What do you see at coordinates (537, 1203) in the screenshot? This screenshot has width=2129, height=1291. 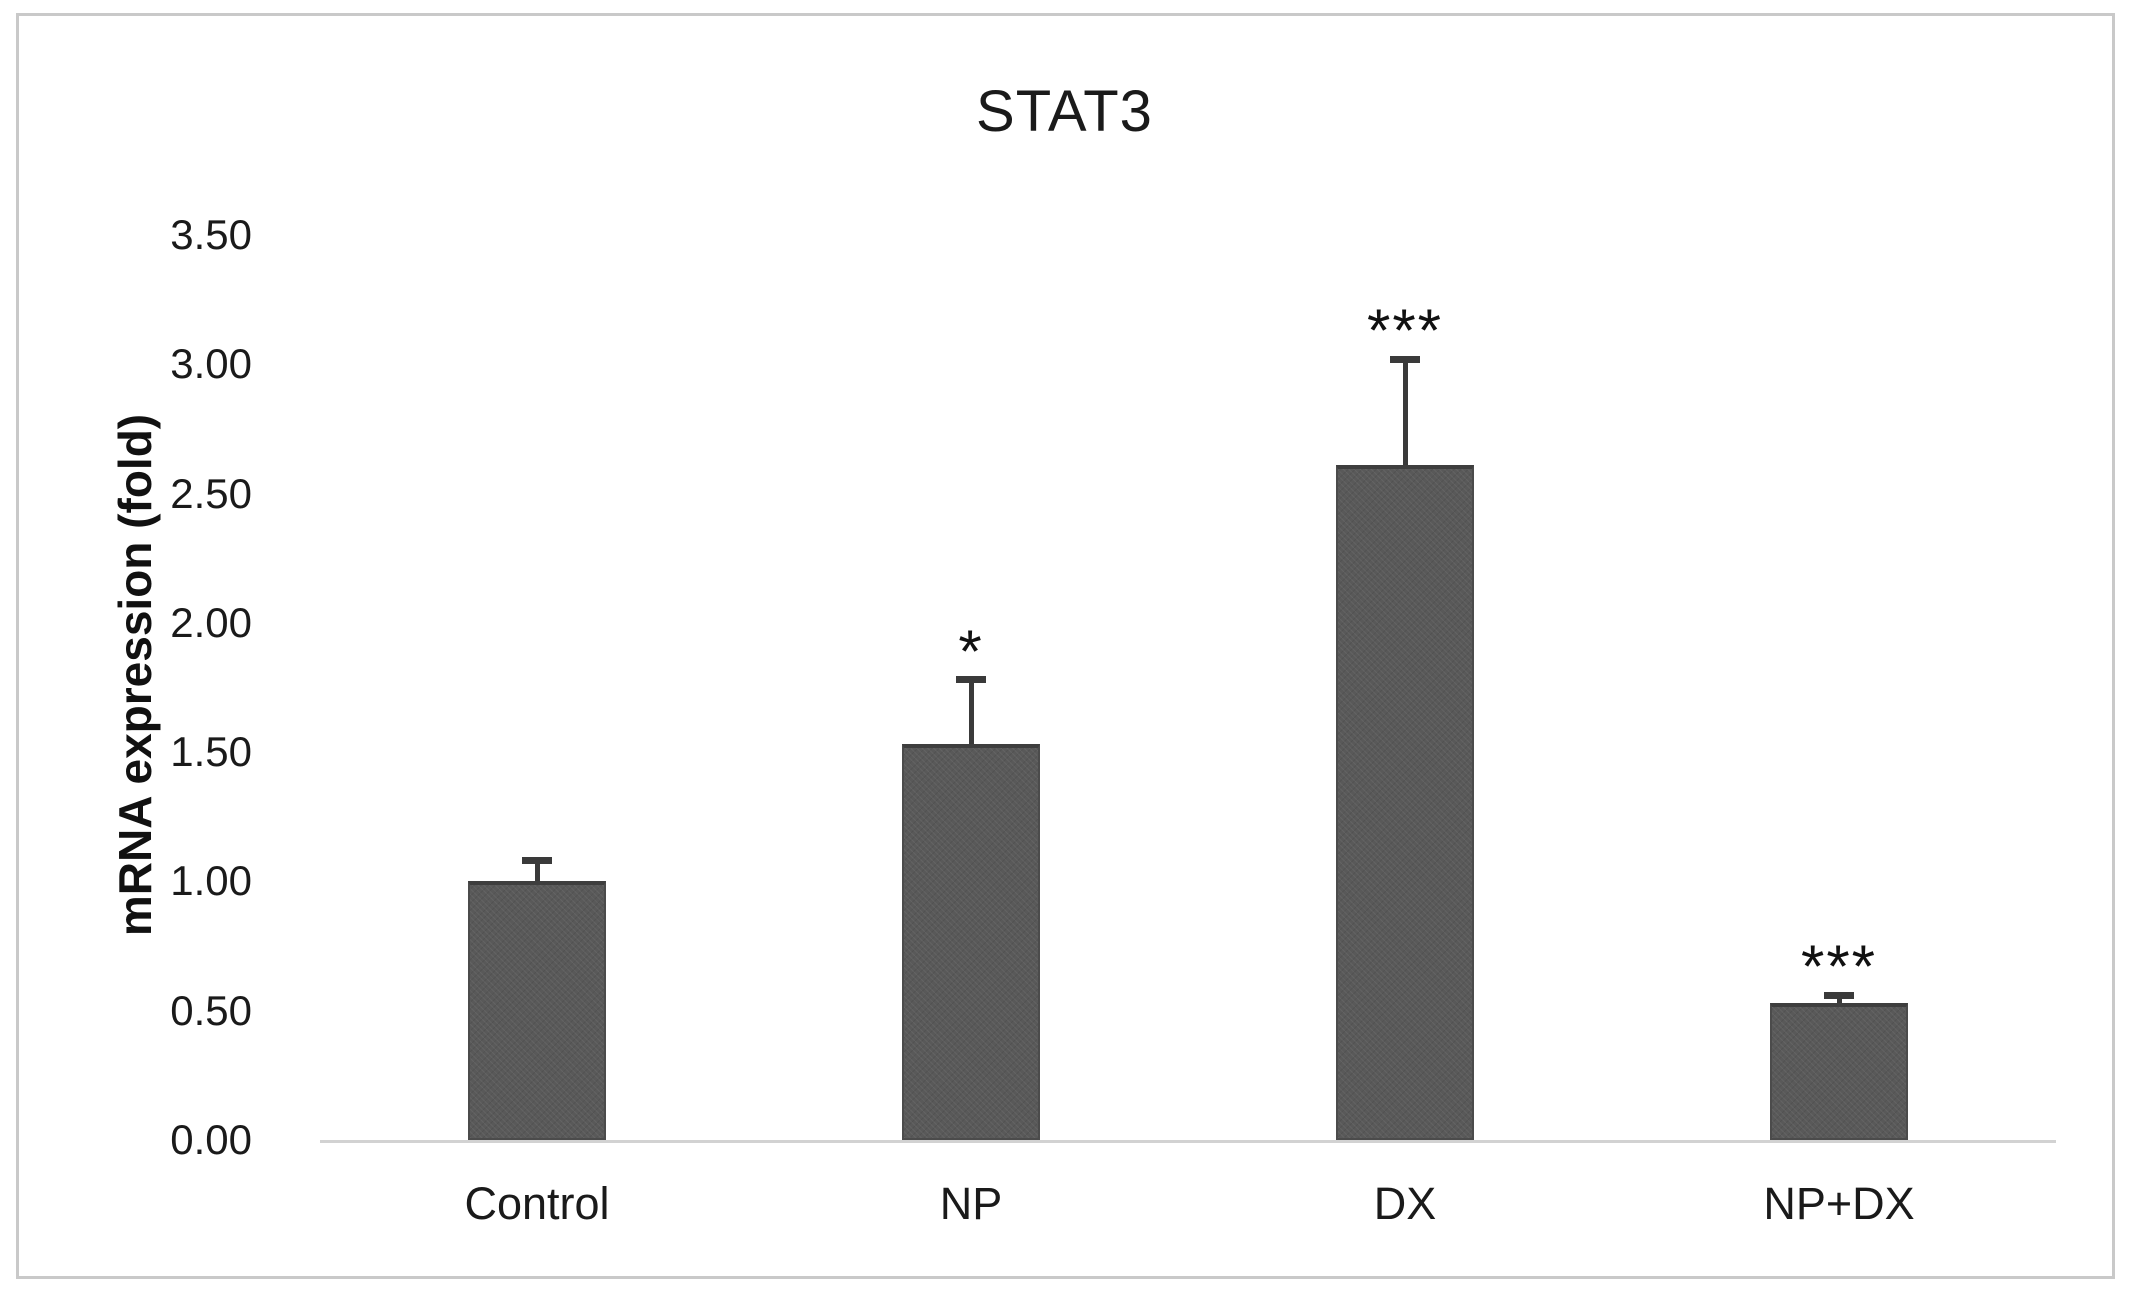 I see `x-tick-label: Control` at bounding box center [537, 1203].